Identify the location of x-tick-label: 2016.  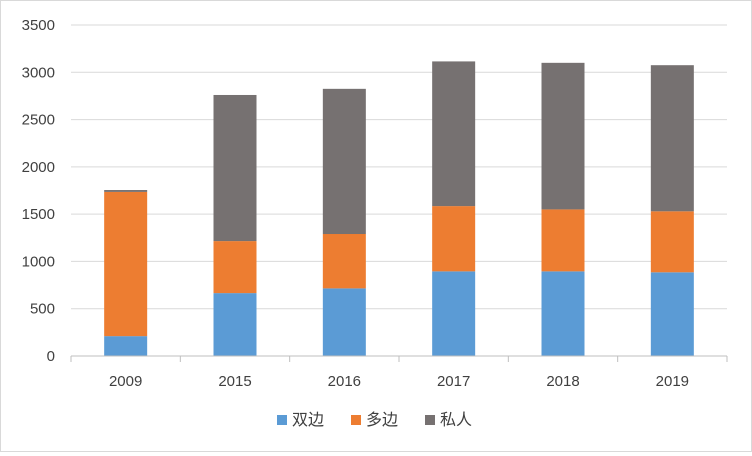
(344, 381).